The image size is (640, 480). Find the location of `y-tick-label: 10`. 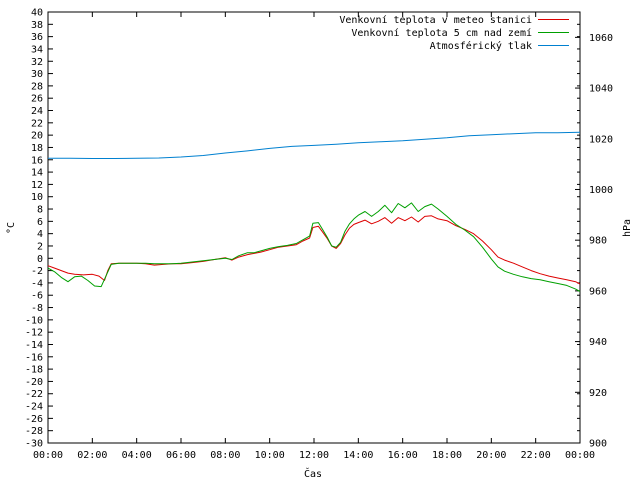

y-tick-label: 10 is located at coordinates (37, 197).